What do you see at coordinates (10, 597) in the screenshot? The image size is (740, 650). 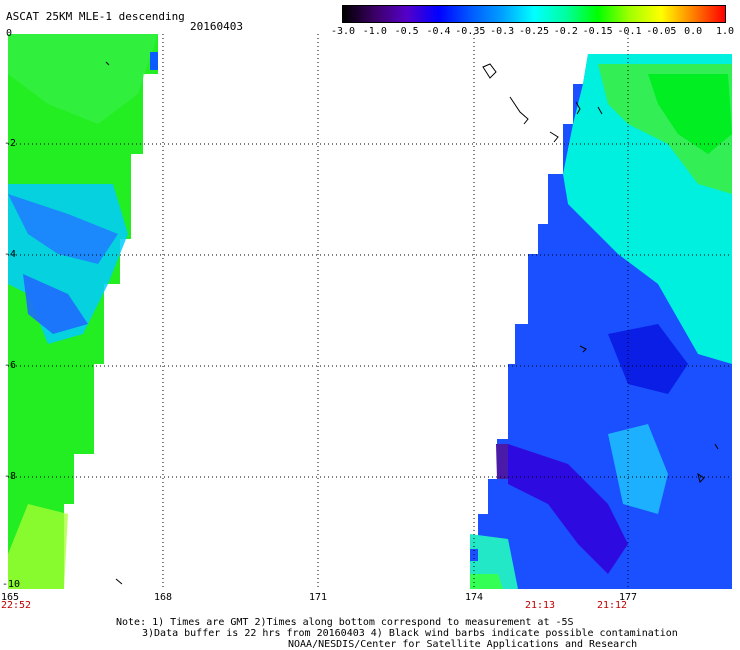 I see `lon-label-165: 165` at bounding box center [10, 597].